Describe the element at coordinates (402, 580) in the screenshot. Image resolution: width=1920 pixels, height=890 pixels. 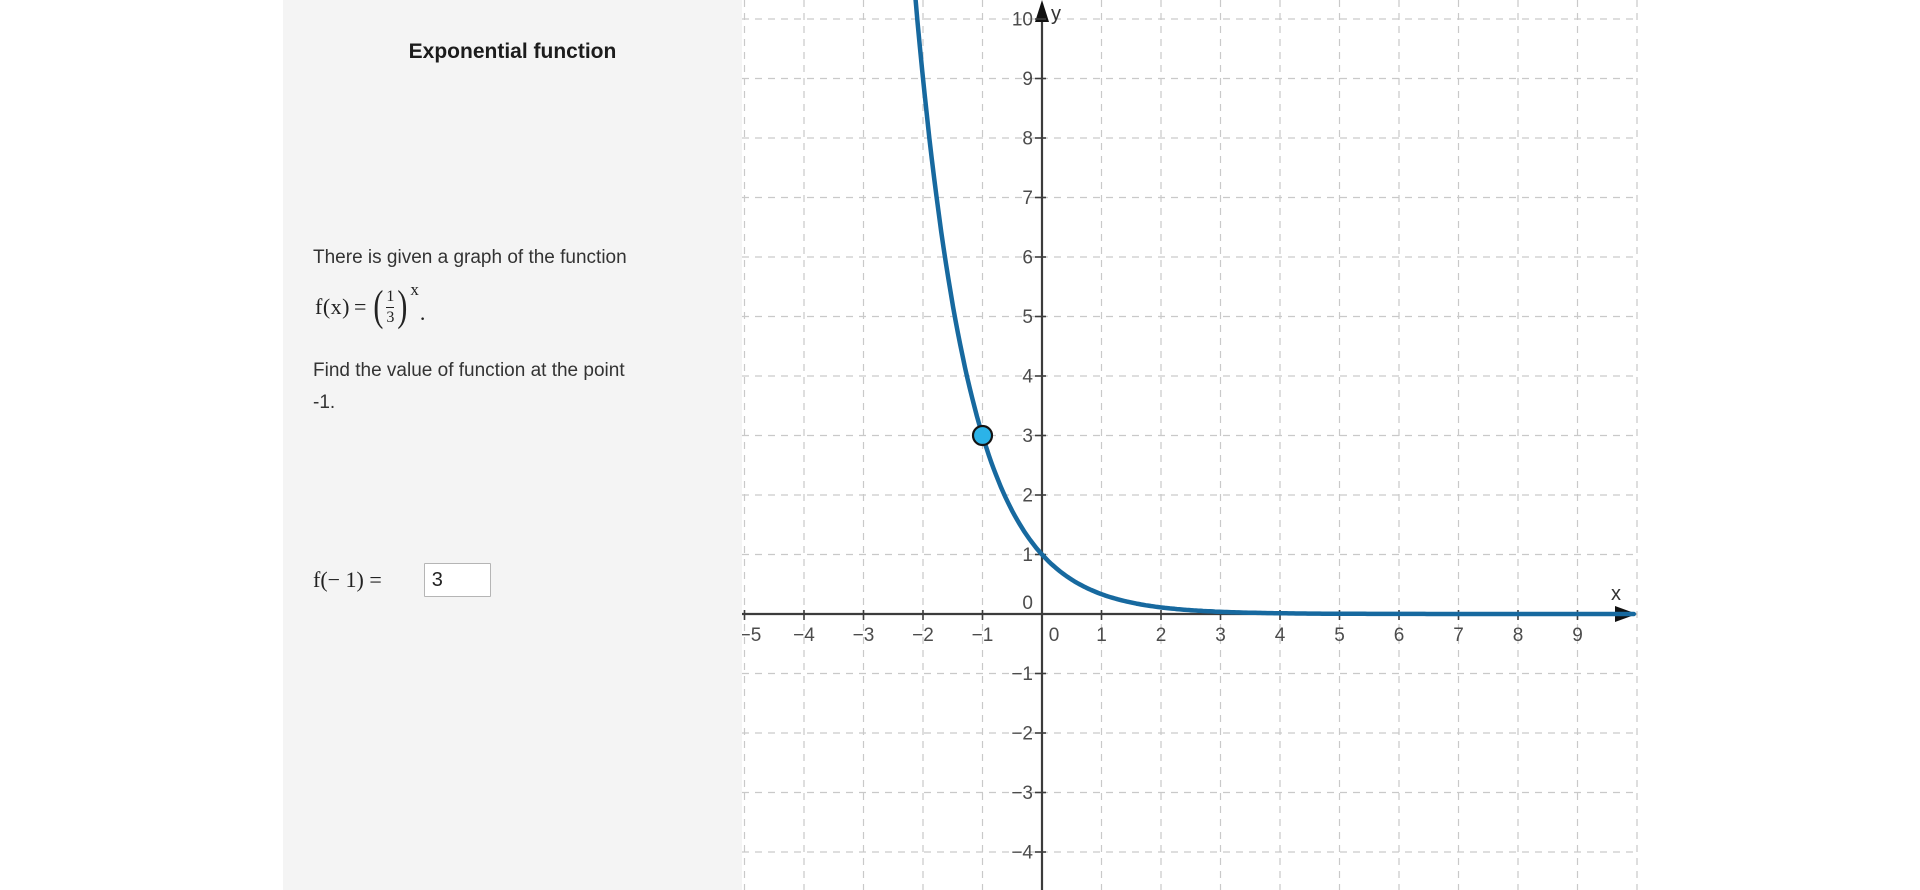
I see `answer-row: f(− 1) =` at that location.